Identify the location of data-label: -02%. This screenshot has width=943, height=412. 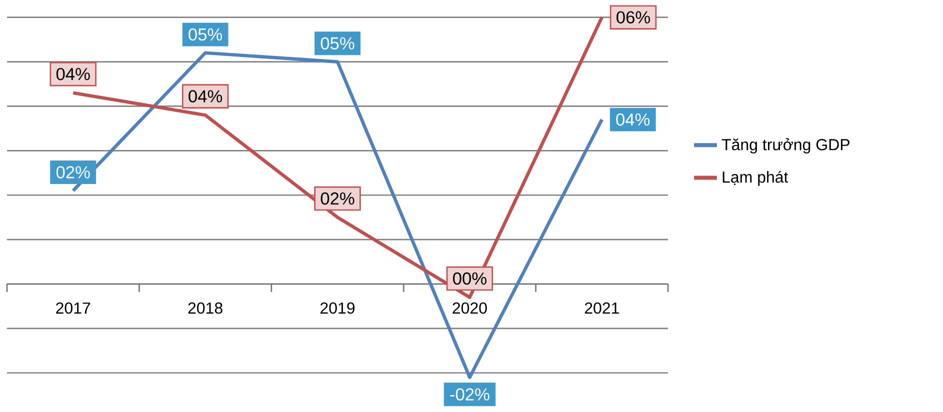
(470, 394).